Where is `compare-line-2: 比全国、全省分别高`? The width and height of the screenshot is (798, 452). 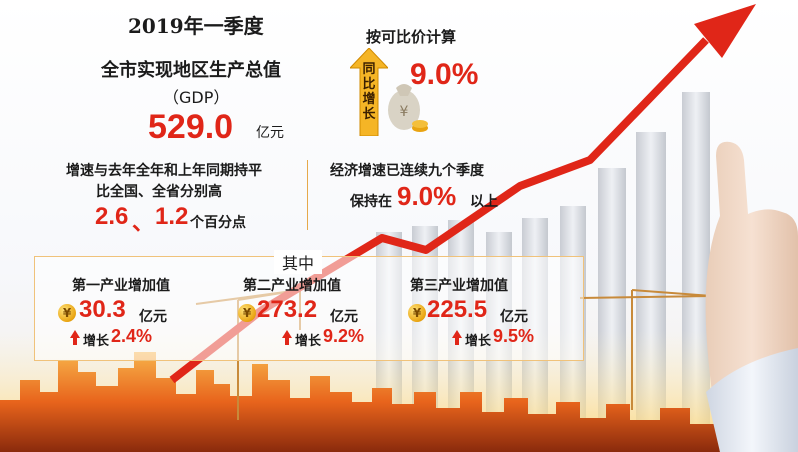 compare-line-2: 比全国、全省分别高 is located at coordinates (159, 192).